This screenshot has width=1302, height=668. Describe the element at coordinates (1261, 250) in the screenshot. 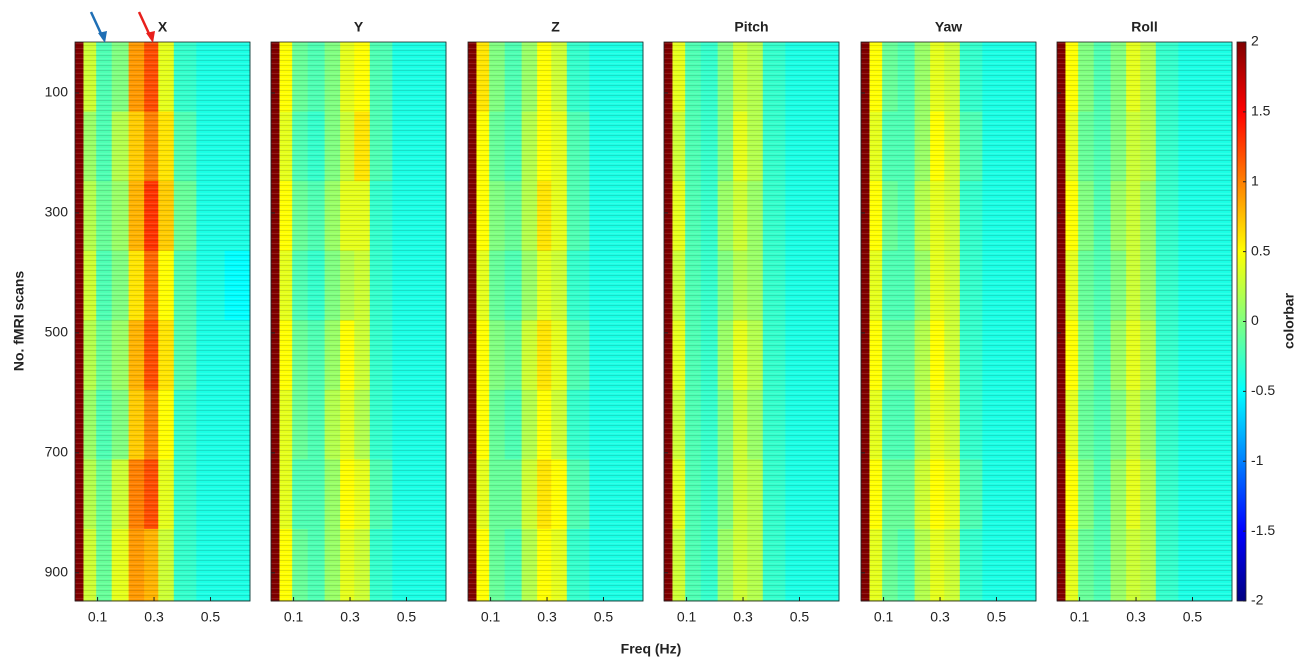

I see `colorbar-tick-label: 0.5` at that location.